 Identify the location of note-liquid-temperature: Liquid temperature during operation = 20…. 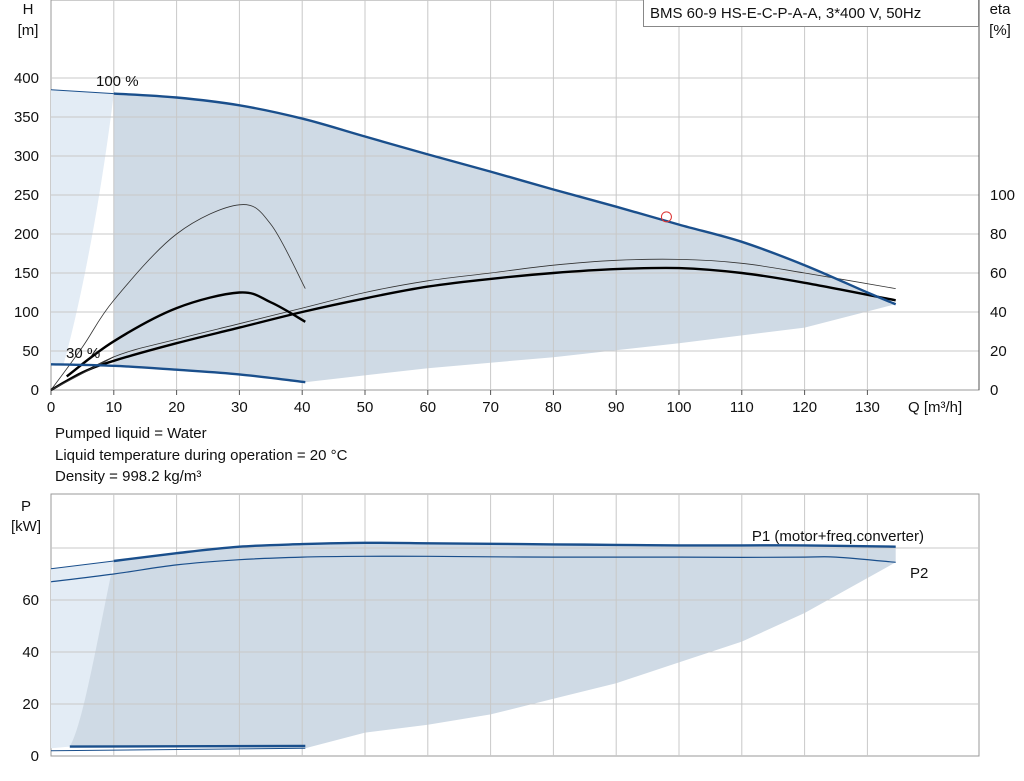
(201, 455).